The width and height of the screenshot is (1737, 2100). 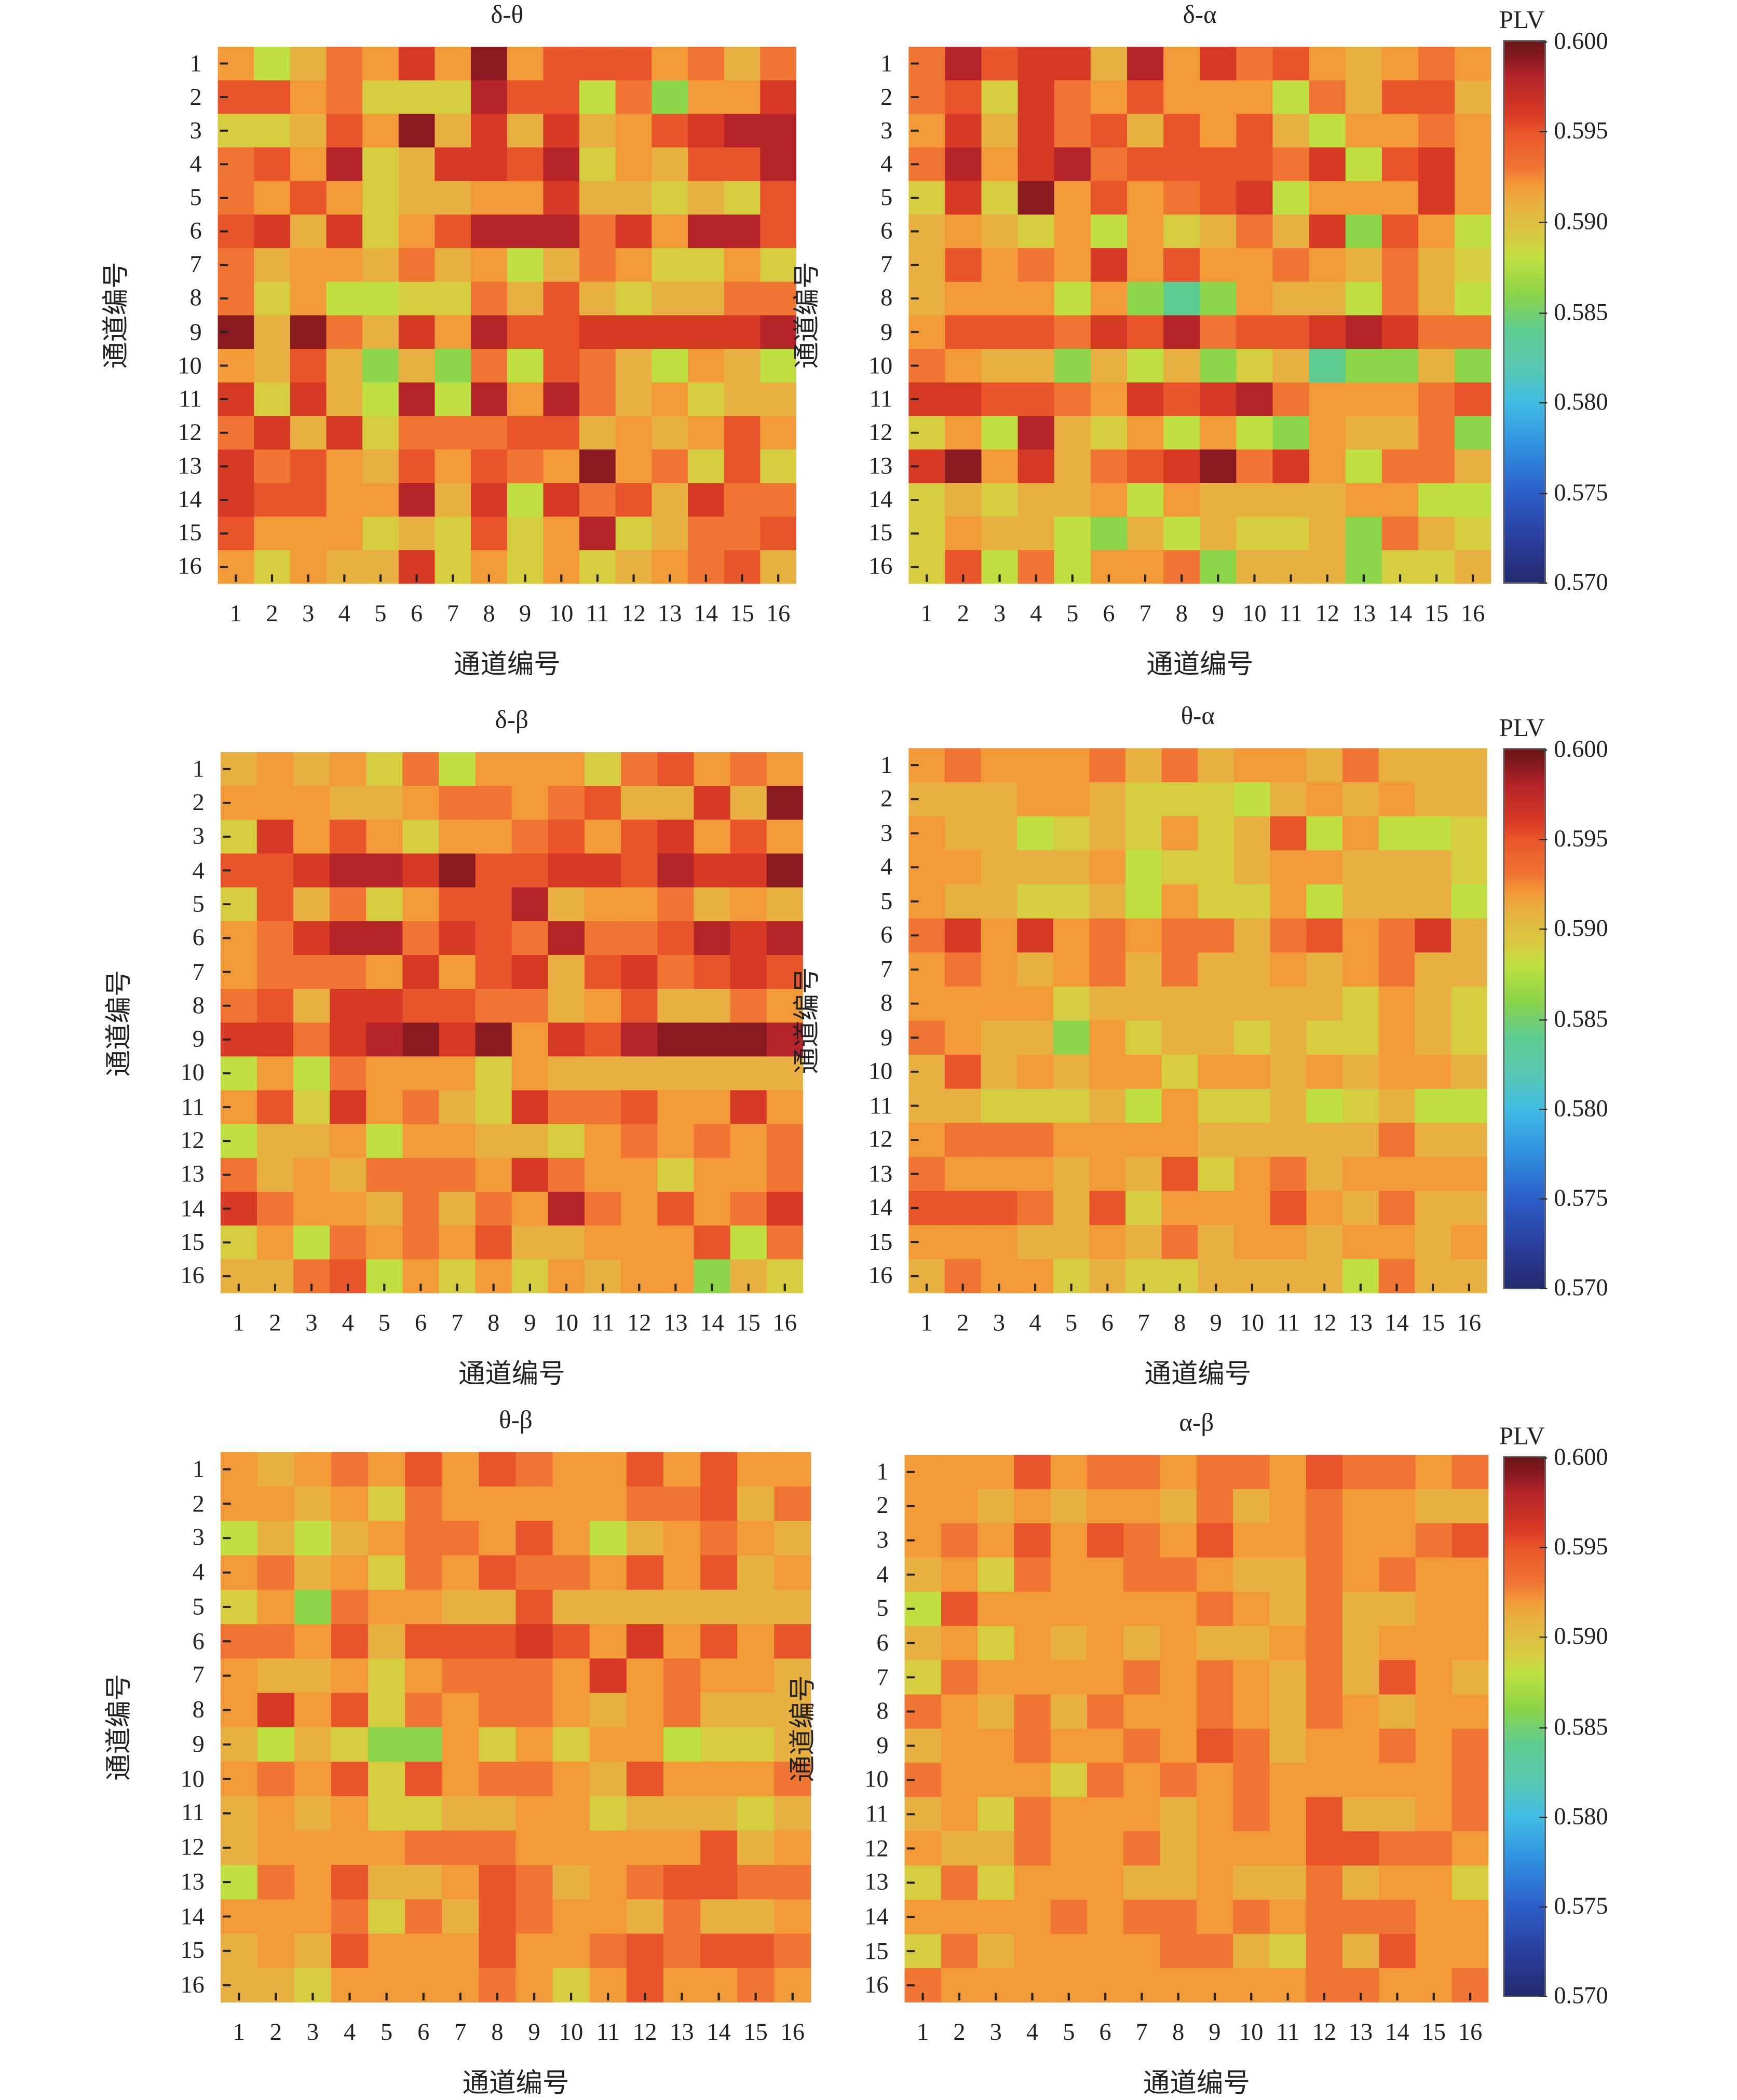 I want to click on y-tick-label: 7, so click(x=882, y=1676).